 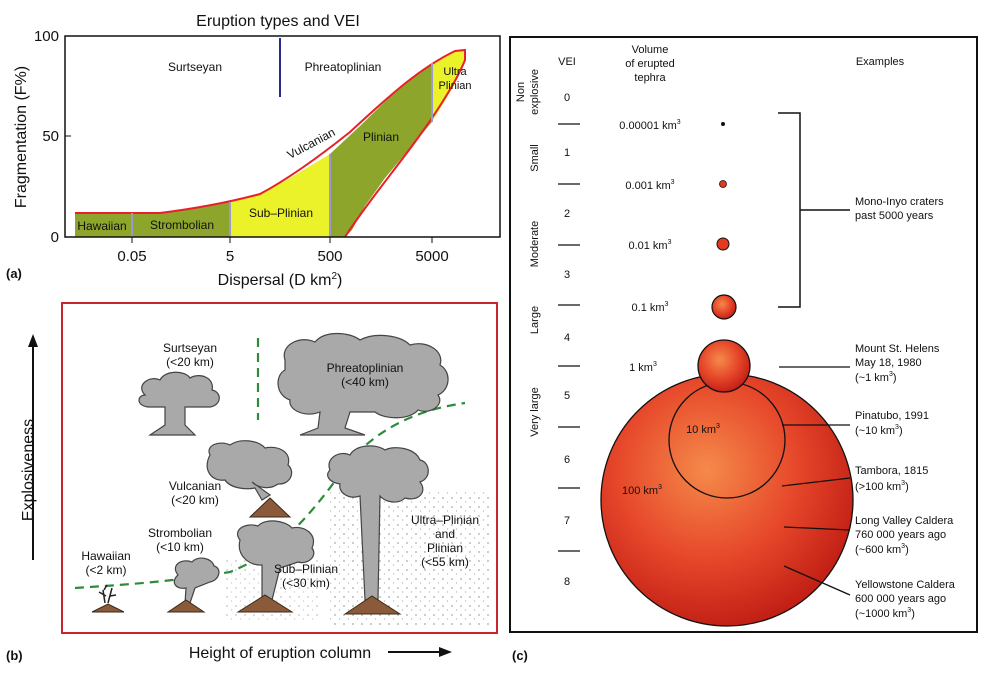 What do you see at coordinates (528, 92) in the screenshot?
I see `category-non-explosive: Non explosive` at bounding box center [528, 92].